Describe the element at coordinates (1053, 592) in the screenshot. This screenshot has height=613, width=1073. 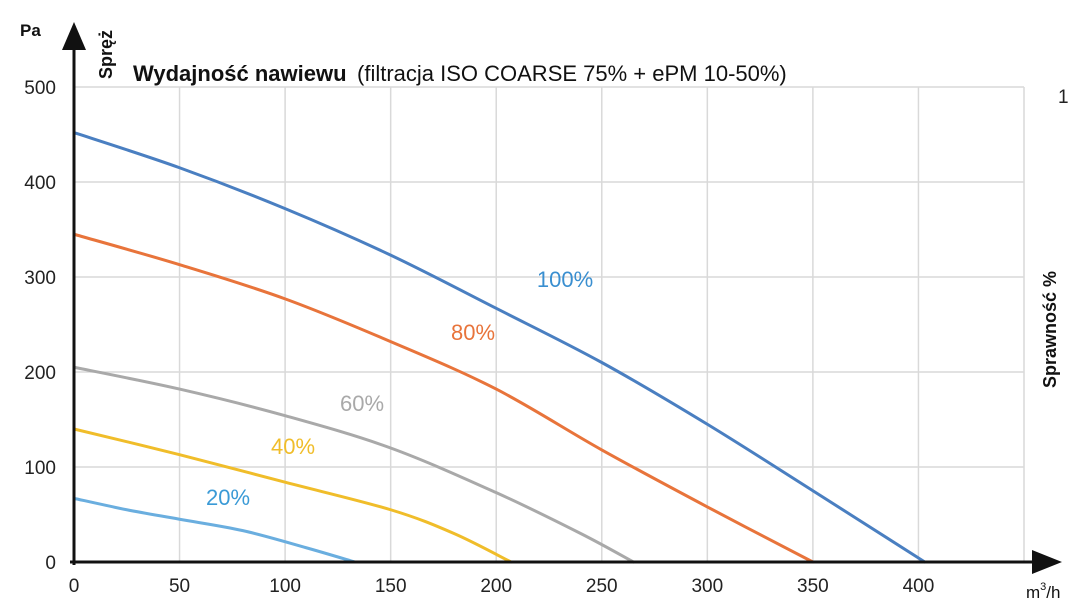
I see `x-unit-tail: /h` at that location.